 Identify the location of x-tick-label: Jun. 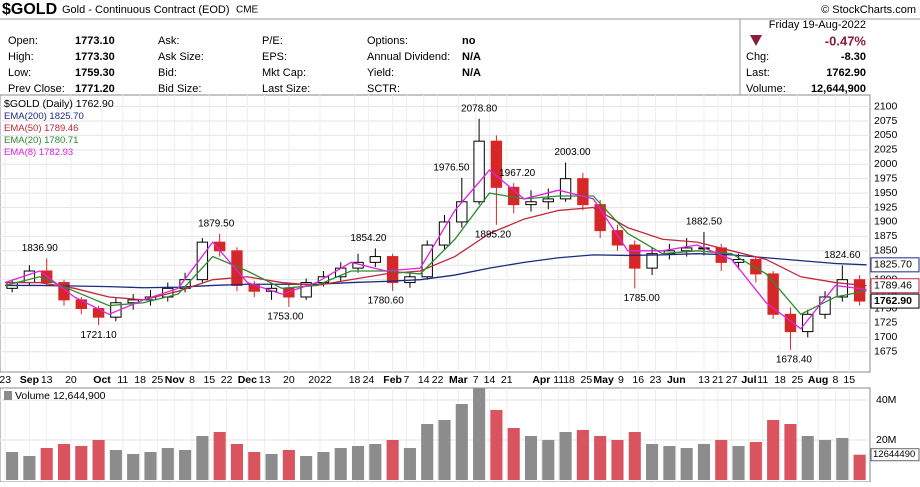
(676, 380).